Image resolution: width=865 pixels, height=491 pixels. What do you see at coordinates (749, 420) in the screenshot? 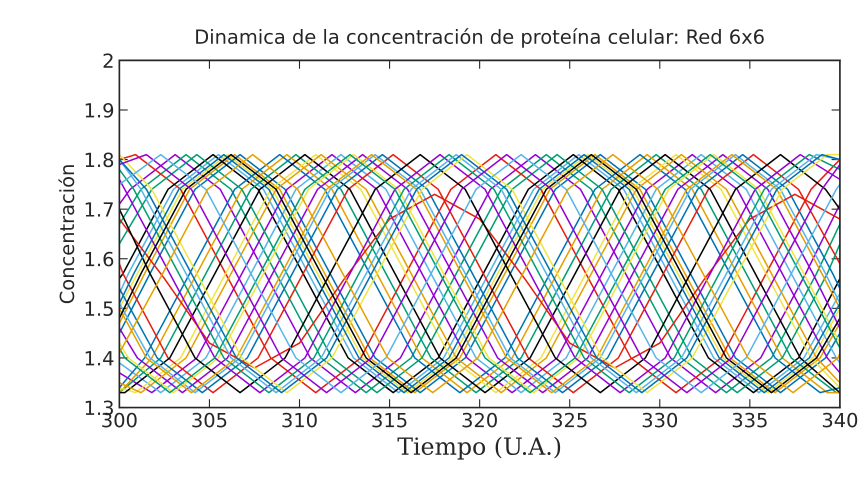
I see `x-tick-label: 335` at bounding box center [749, 420].